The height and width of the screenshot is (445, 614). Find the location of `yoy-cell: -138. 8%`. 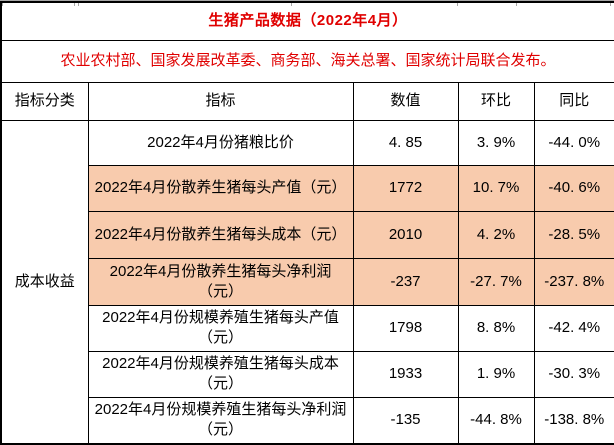

yoy-cell: -138. 8% is located at coordinates (573, 420).